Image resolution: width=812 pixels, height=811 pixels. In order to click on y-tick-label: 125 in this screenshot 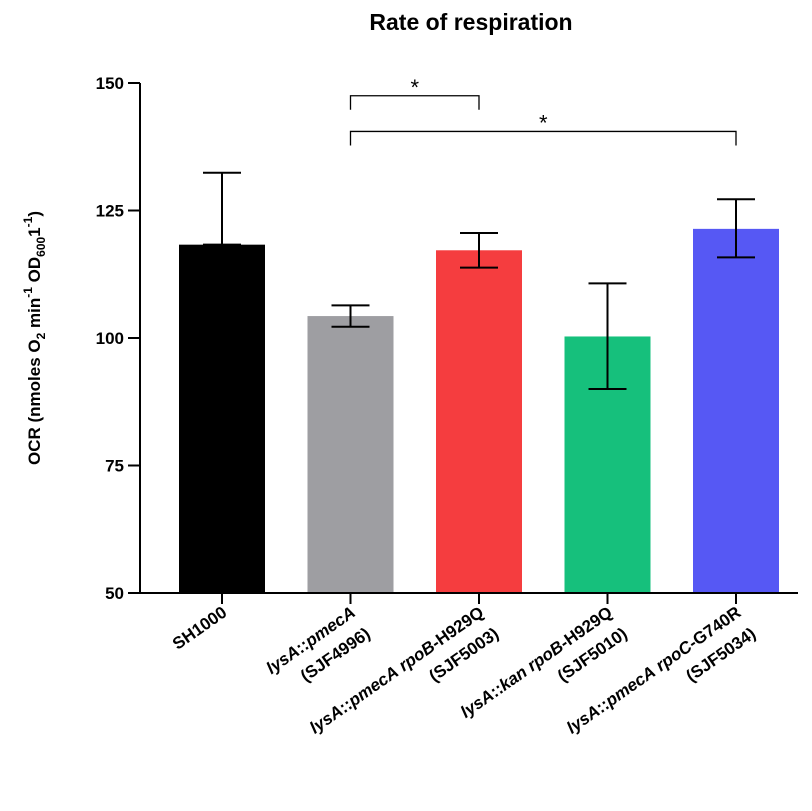, I will do `click(110, 211)`.